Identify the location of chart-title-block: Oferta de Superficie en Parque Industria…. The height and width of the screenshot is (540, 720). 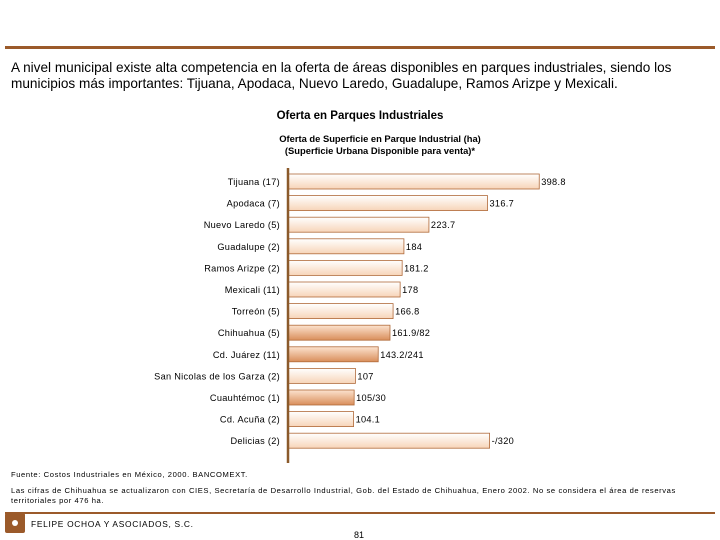
(360, 145).